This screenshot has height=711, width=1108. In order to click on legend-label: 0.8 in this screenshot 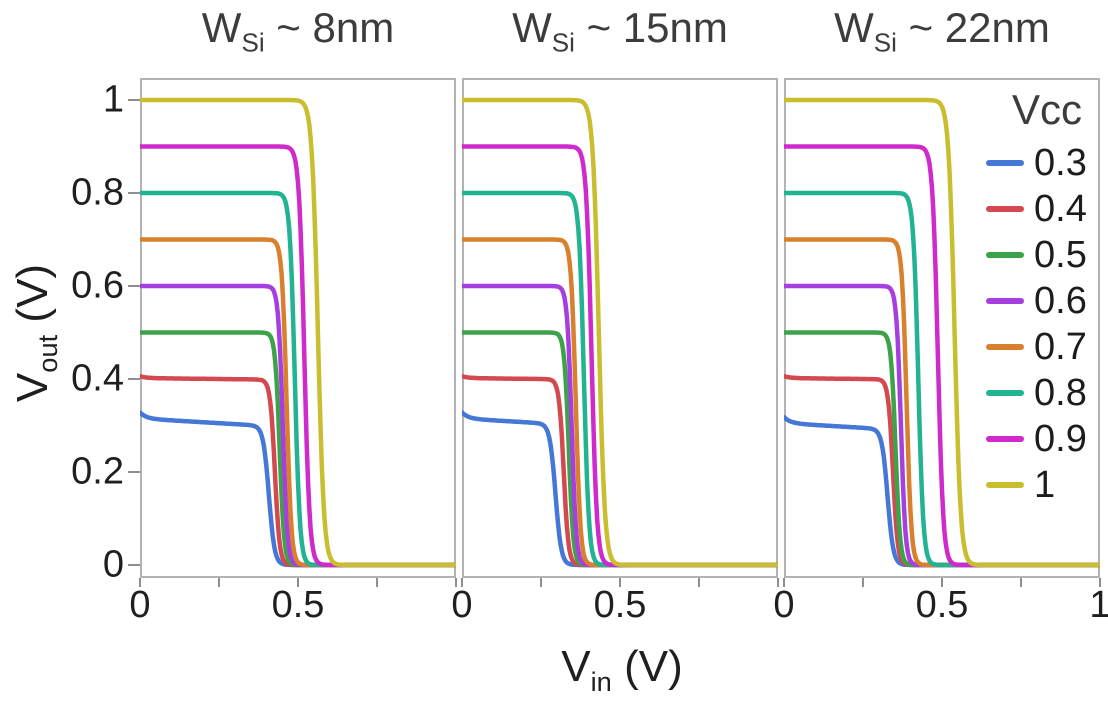, I will do `click(1060, 392)`.